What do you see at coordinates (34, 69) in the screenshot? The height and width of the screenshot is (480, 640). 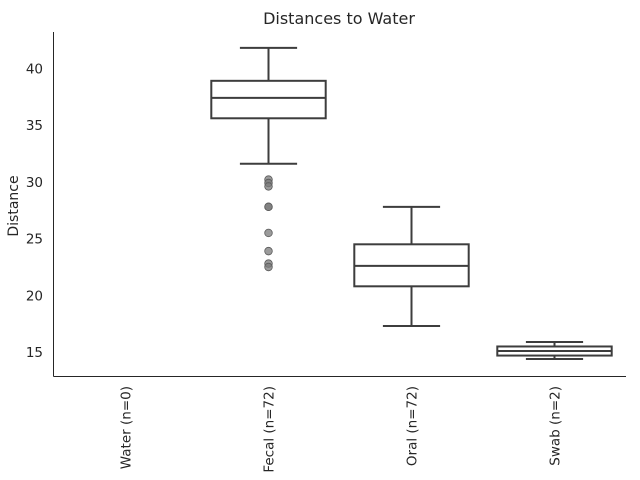 I see `y-tick-label: 40` at bounding box center [34, 69].